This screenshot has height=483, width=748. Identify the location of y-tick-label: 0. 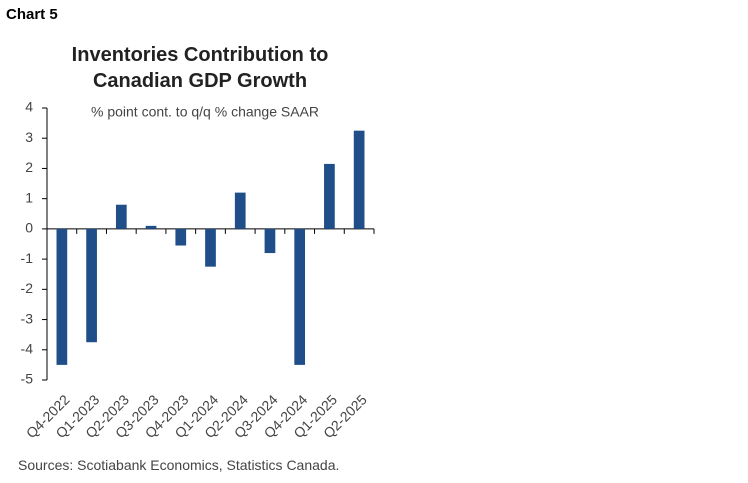
(29, 228).